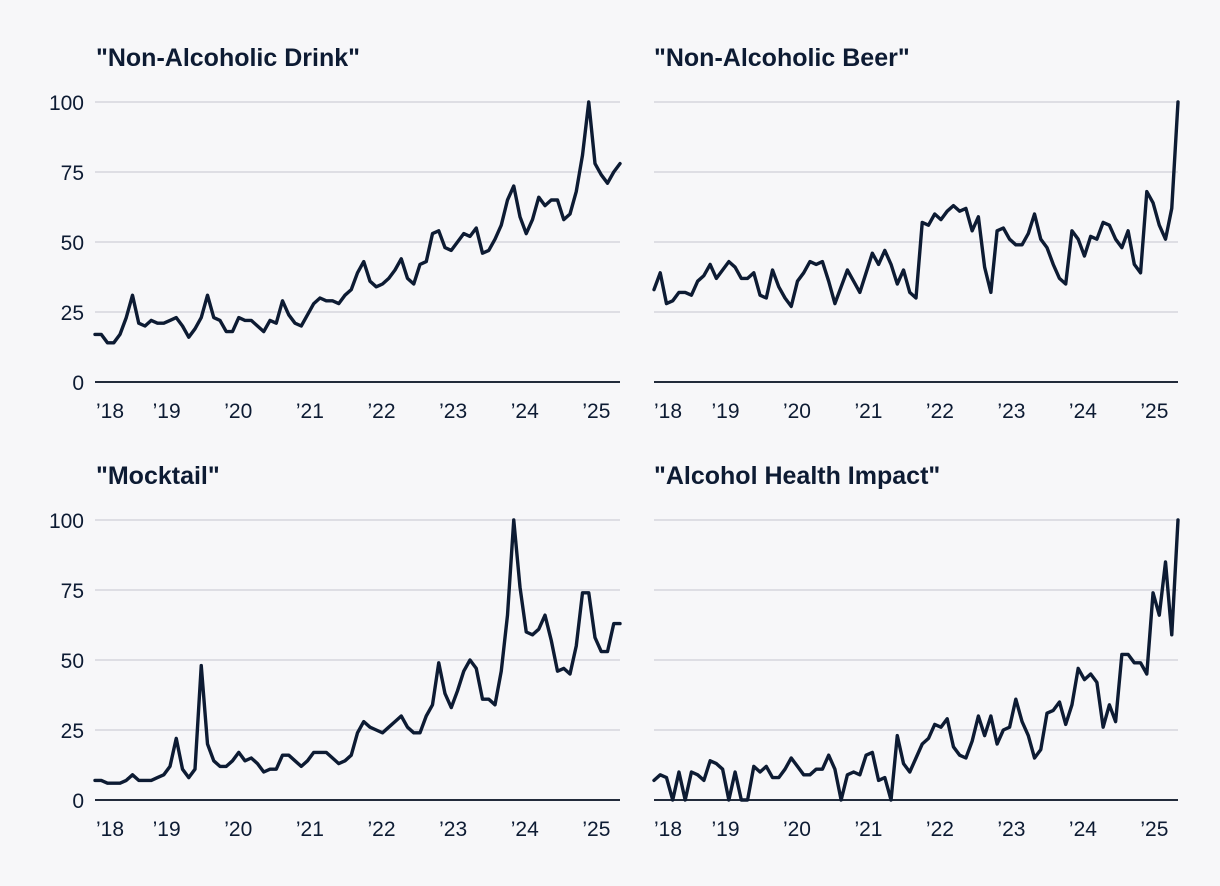  Describe the element at coordinates (782, 58) in the screenshot. I see `chart-title: "Non-Alcoholic Beer"` at that location.